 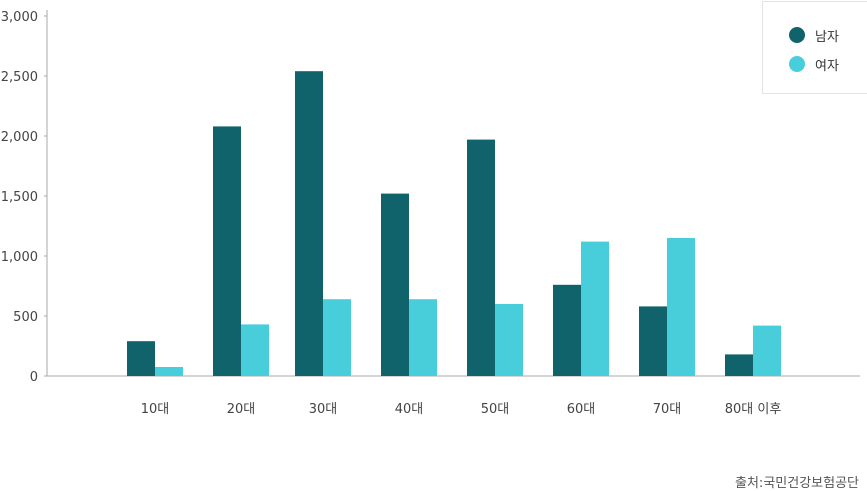 I want to click on legend: 남자 여자, so click(x=814, y=47).